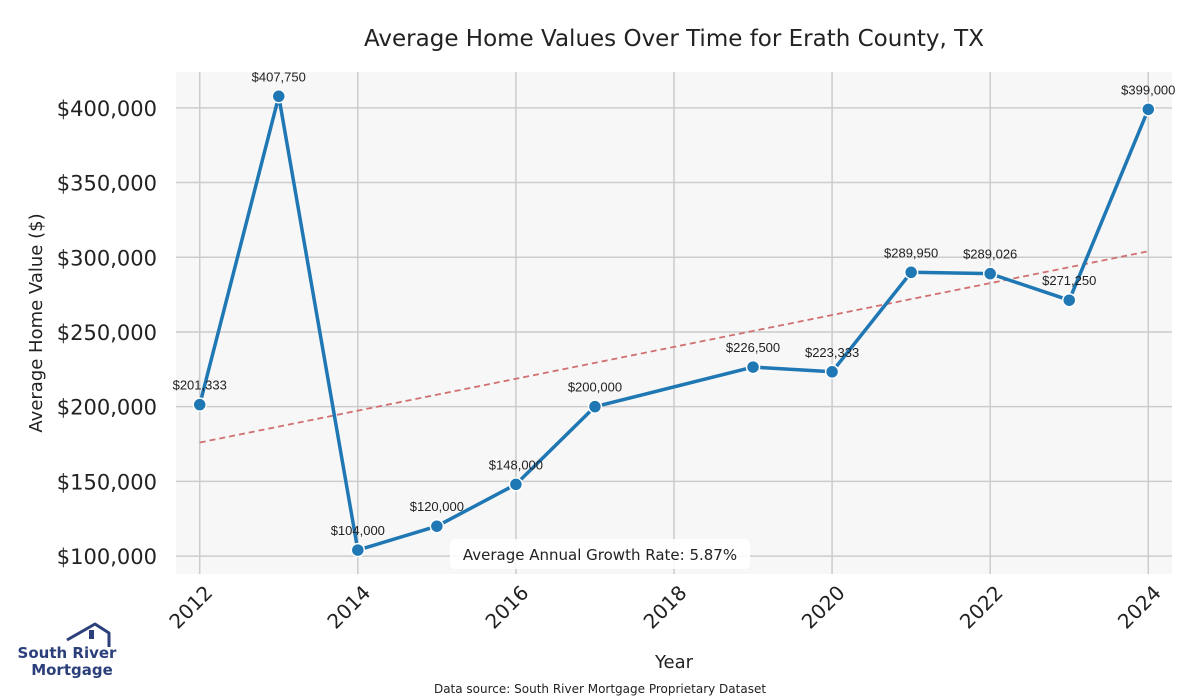  What do you see at coordinates (190, 607) in the screenshot?
I see `x-tick-label: 2012` at bounding box center [190, 607].